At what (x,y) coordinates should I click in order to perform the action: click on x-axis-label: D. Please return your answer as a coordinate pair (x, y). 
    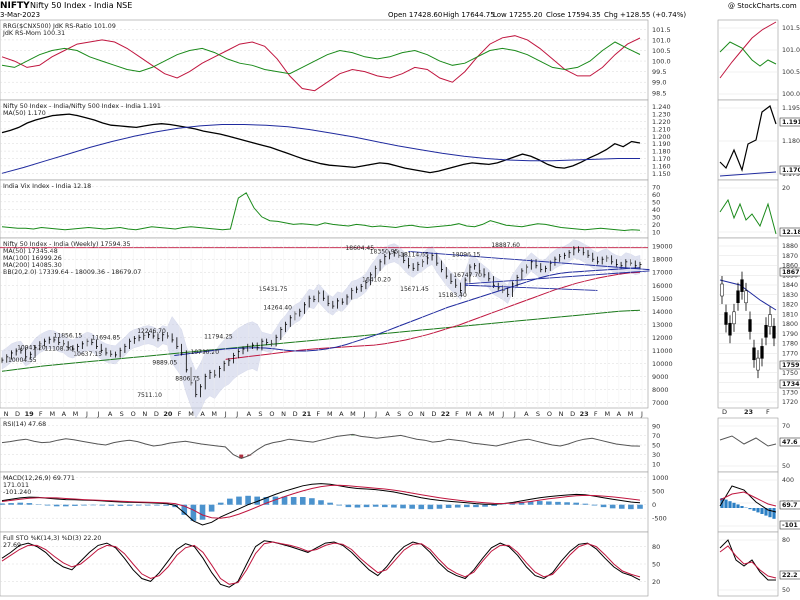
    Looking at the image, I should click on (17, 414).